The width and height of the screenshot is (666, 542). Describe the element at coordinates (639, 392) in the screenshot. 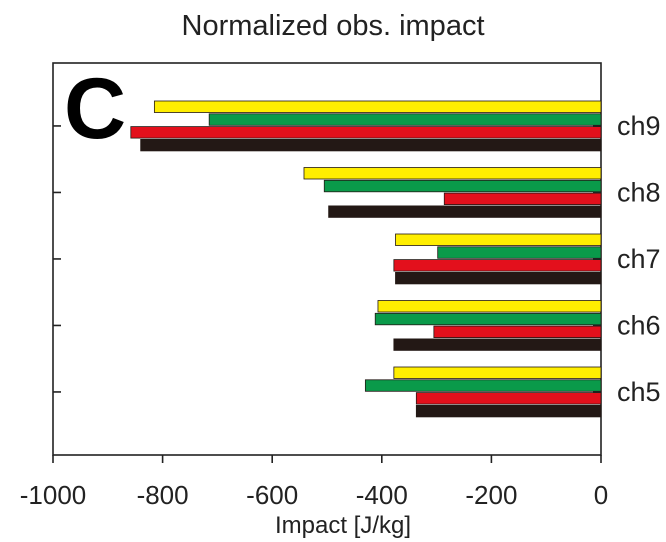

I see `category-label-ch5: ch5` at that location.